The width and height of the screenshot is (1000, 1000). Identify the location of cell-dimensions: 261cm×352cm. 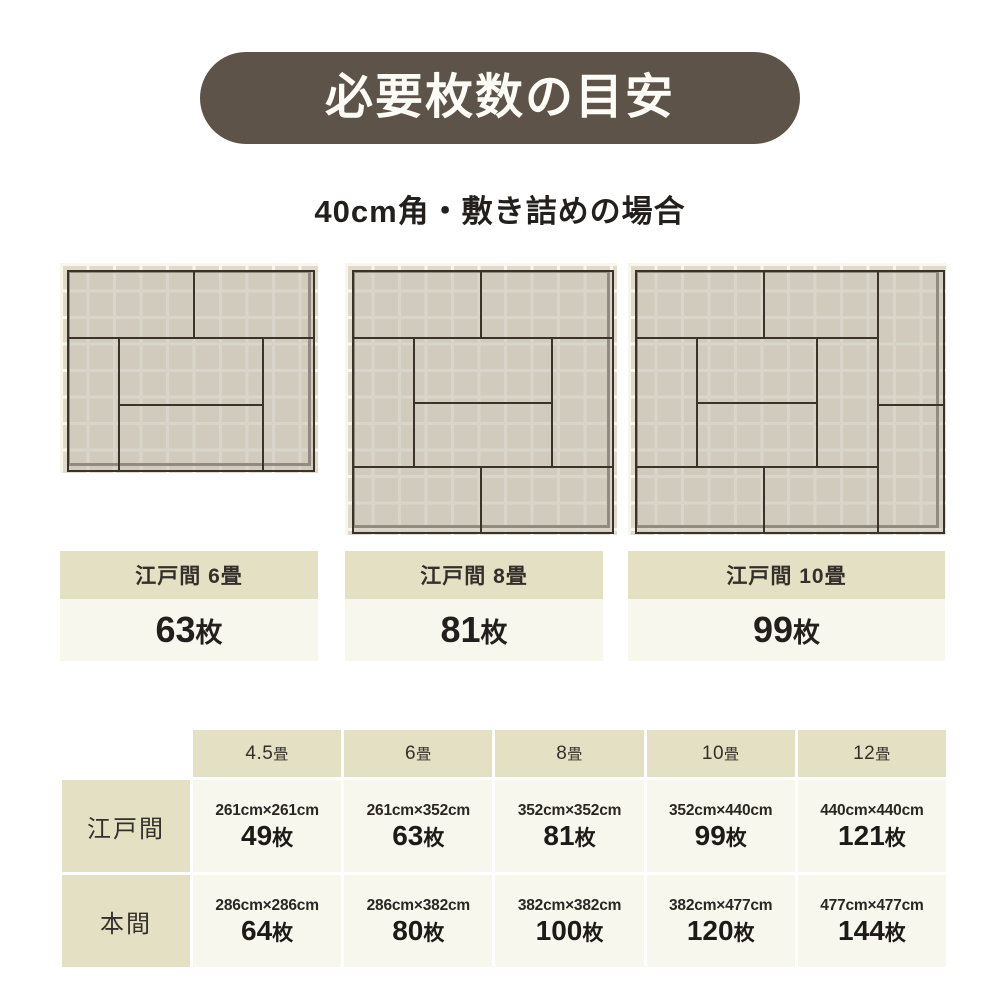
(418, 810).